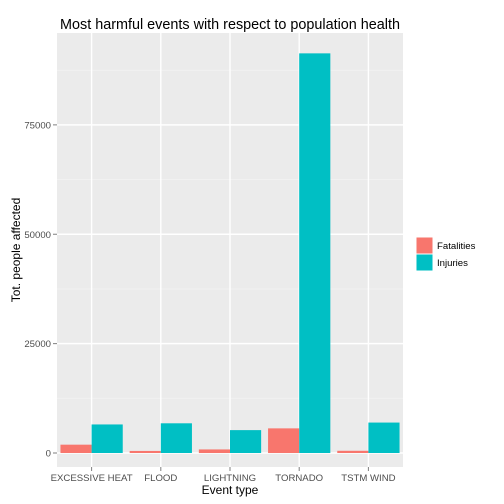  Describe the element at coordinates (214, 451) in the screenshot. I see `bar-fatalities-lightning` at that location.